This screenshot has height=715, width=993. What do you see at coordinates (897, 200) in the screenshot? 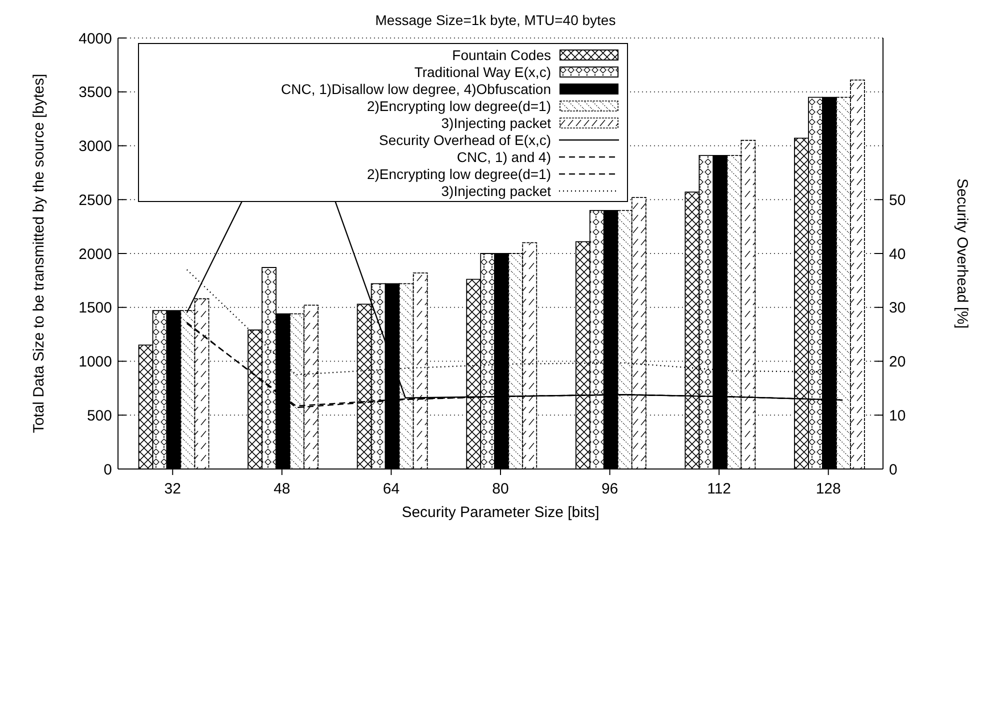
I see `y2-tick-label: 50` at bounding box center [897, 200].